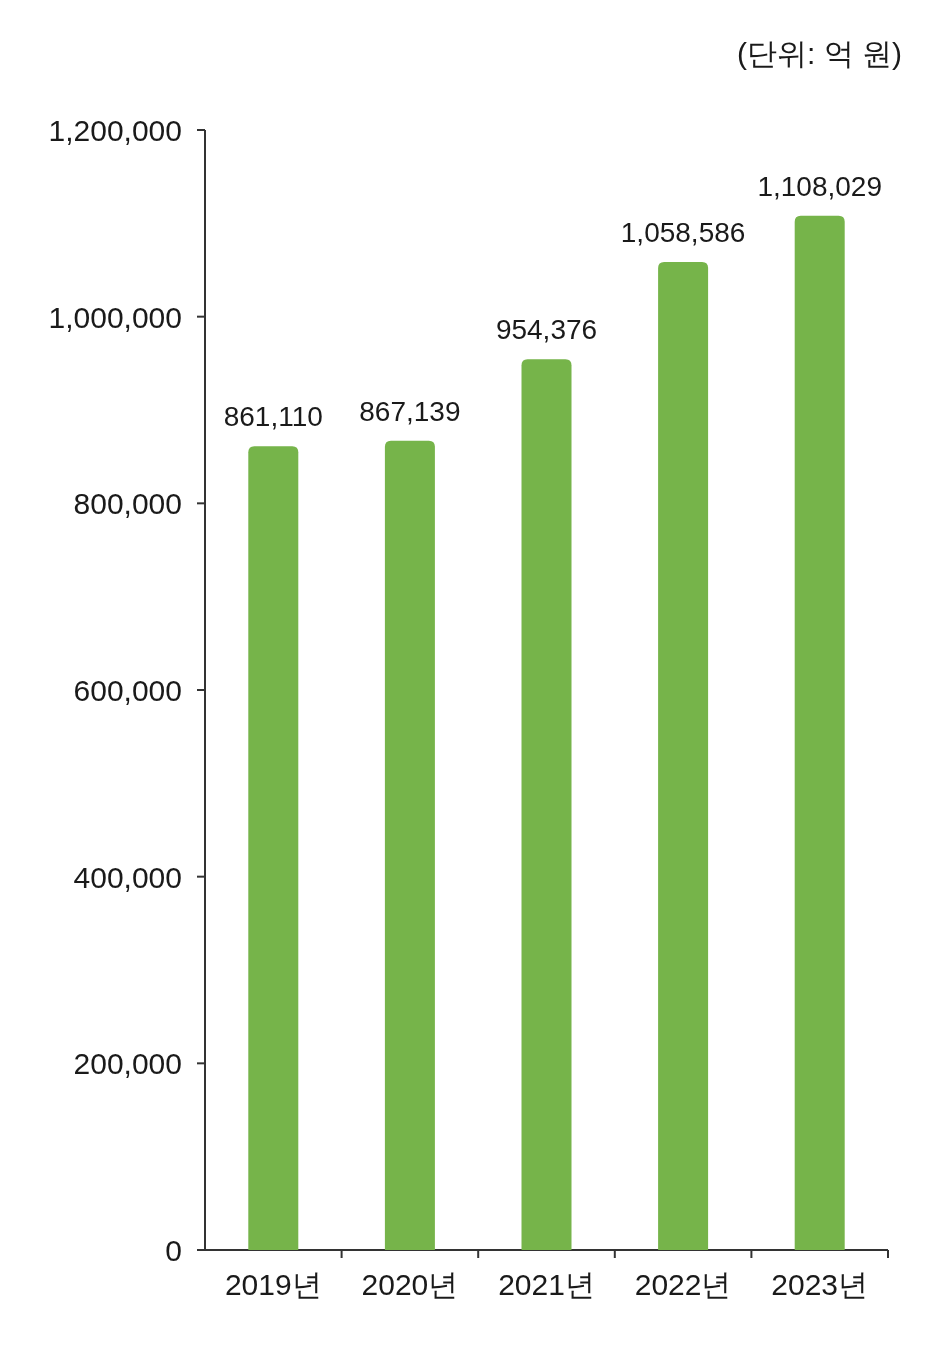  Describe the element at coordinates (546, 330) in the screenshot. I see `data-label: 954,376` at that location.